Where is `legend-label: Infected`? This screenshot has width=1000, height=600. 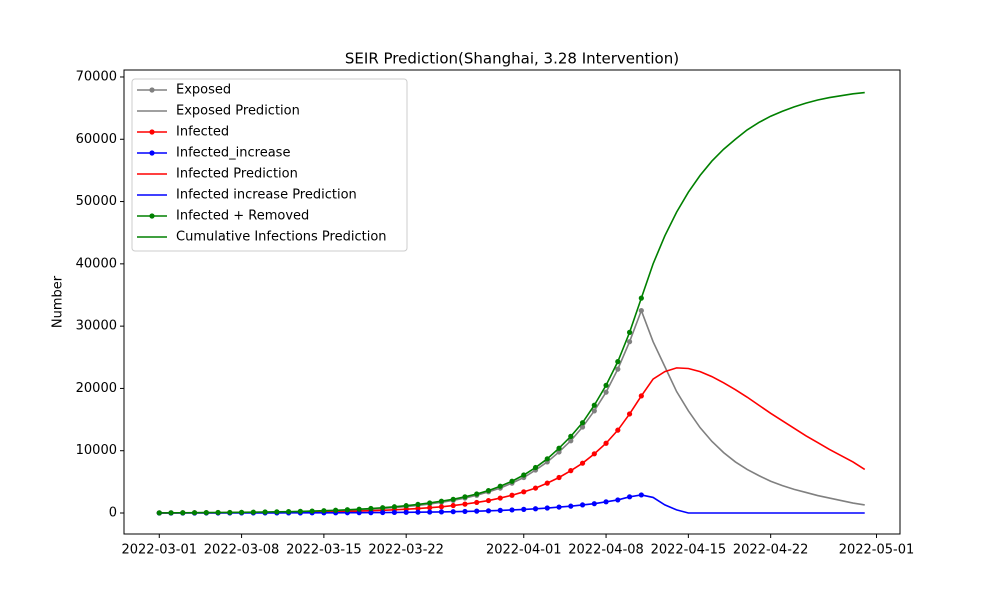 legend-label: Infected is located at coordinates (202, 132).